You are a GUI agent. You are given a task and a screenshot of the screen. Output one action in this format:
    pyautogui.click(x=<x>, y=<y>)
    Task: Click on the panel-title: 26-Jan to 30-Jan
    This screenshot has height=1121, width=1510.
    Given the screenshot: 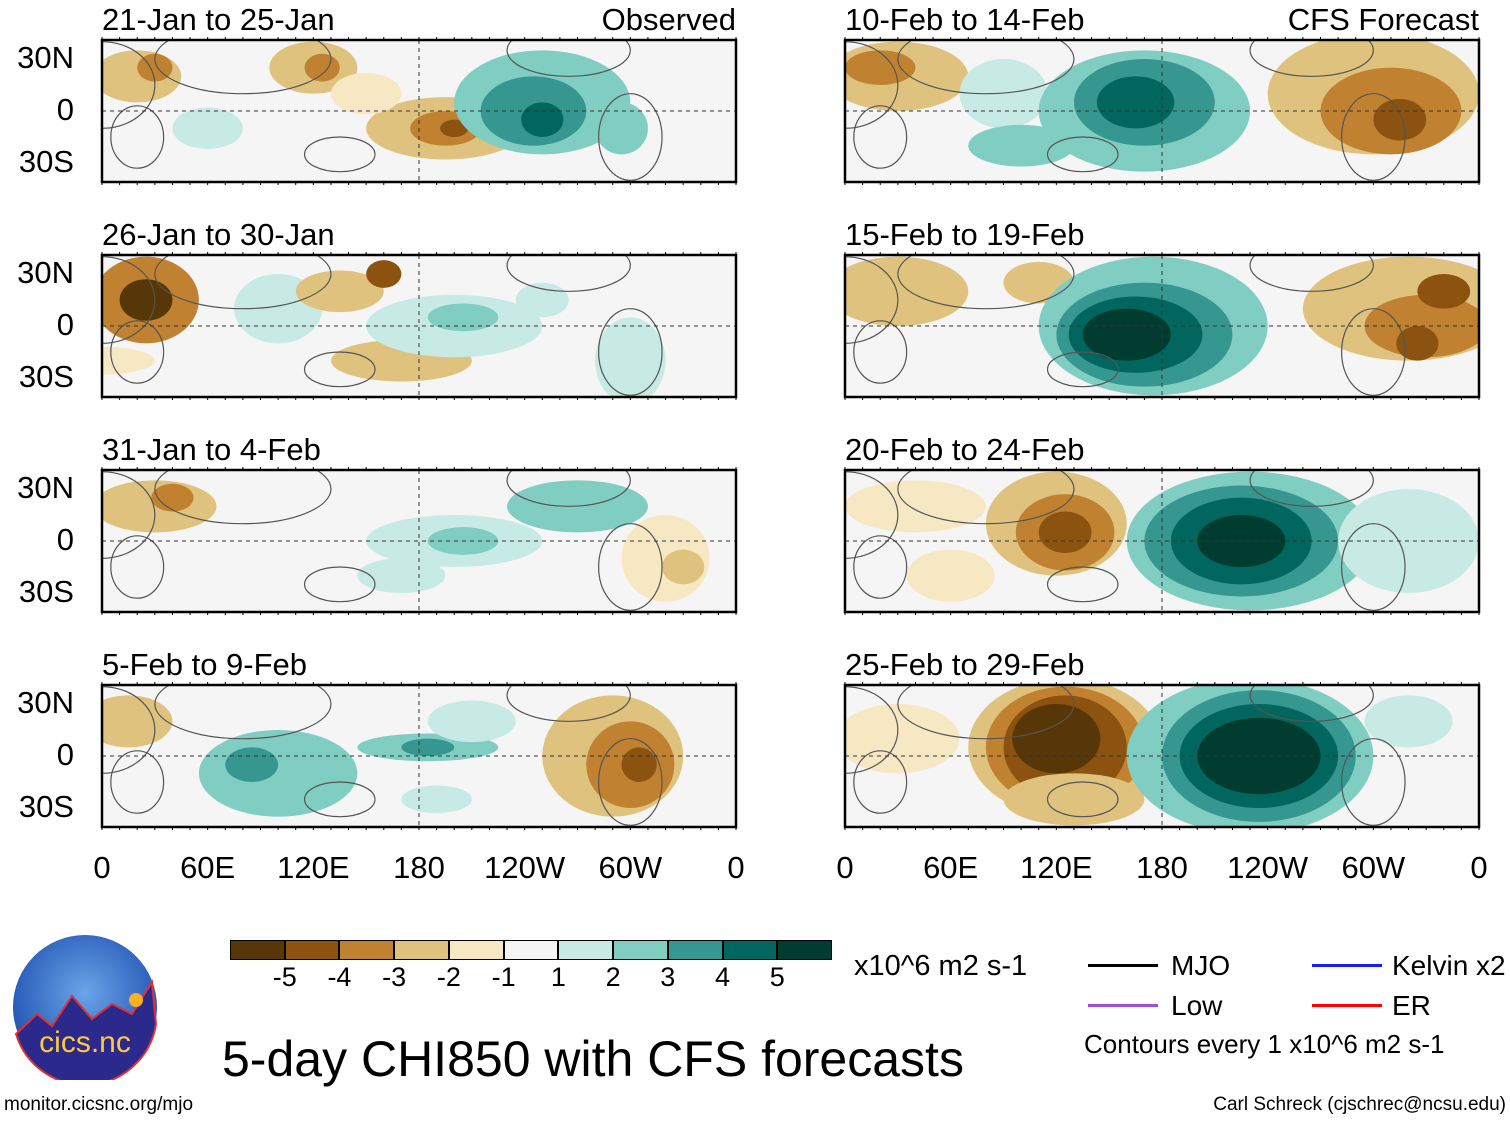 What is the action you would take?
    pyautogui.click(x=218, y=234)
    